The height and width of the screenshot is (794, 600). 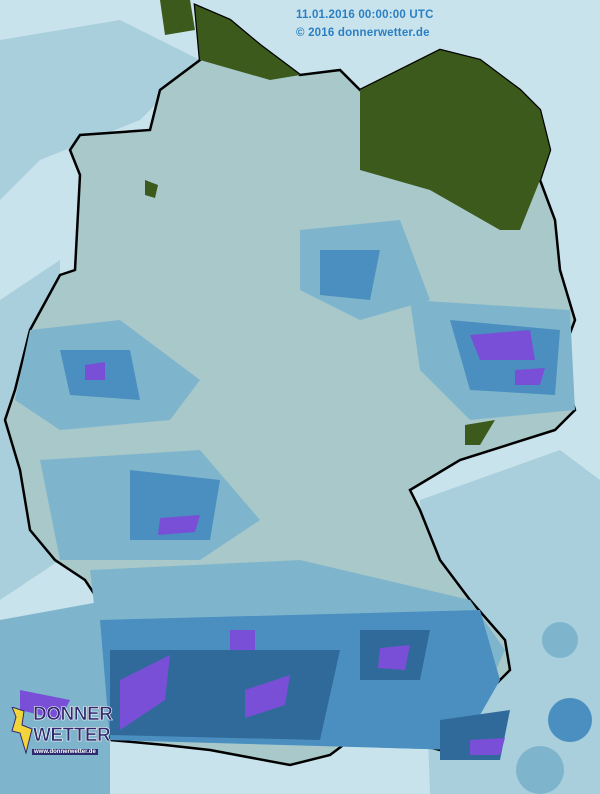 What do you see at coordinates (65, 752) in the screenshot?
I see `logo-url: www.donnerwetter.de` at bounding box center [65, 752].